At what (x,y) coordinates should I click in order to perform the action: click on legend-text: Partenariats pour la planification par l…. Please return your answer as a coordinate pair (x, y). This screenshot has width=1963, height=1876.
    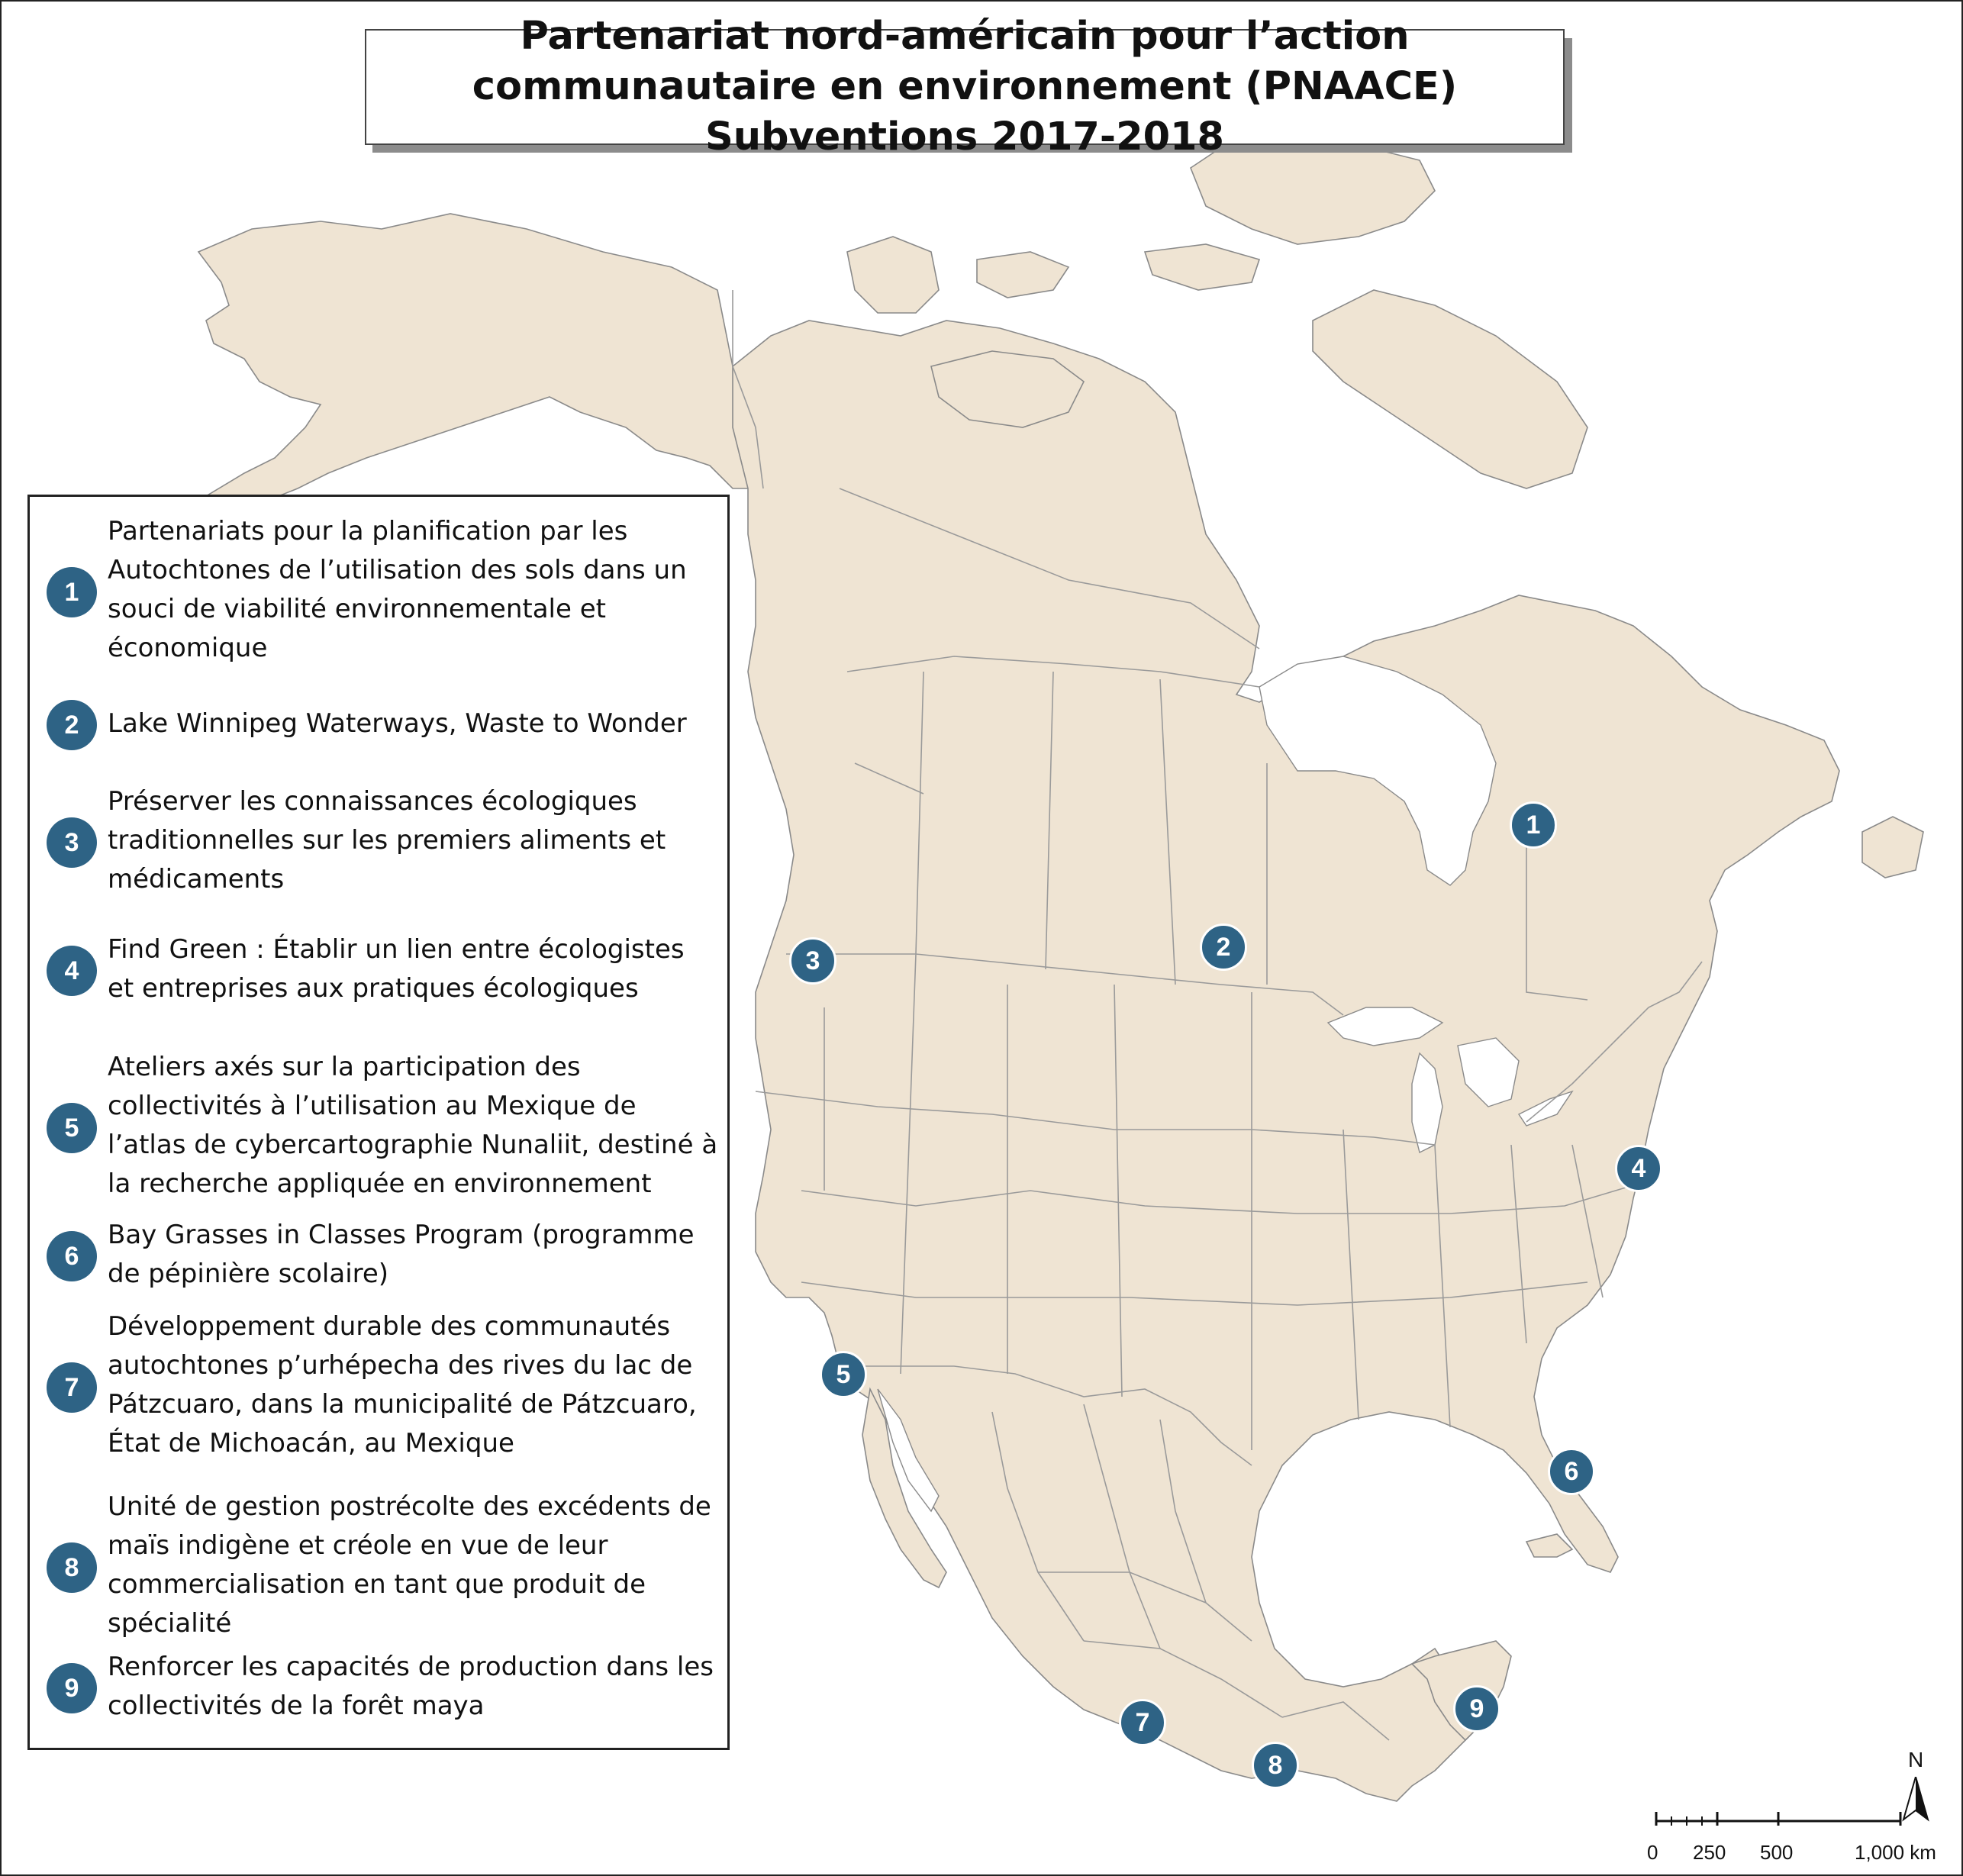
    Looking at the image, I should click on (397, 589).